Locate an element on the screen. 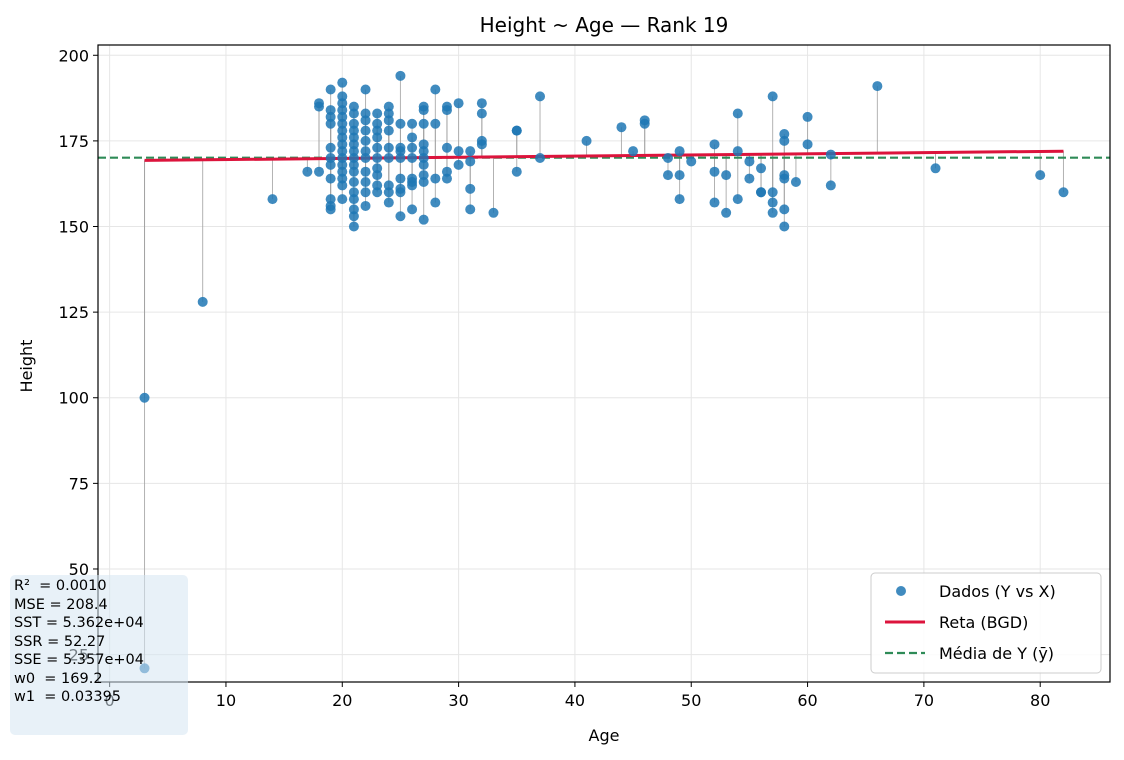  stats-line: R² = 0.0010 is located at coordinates (60, 586).